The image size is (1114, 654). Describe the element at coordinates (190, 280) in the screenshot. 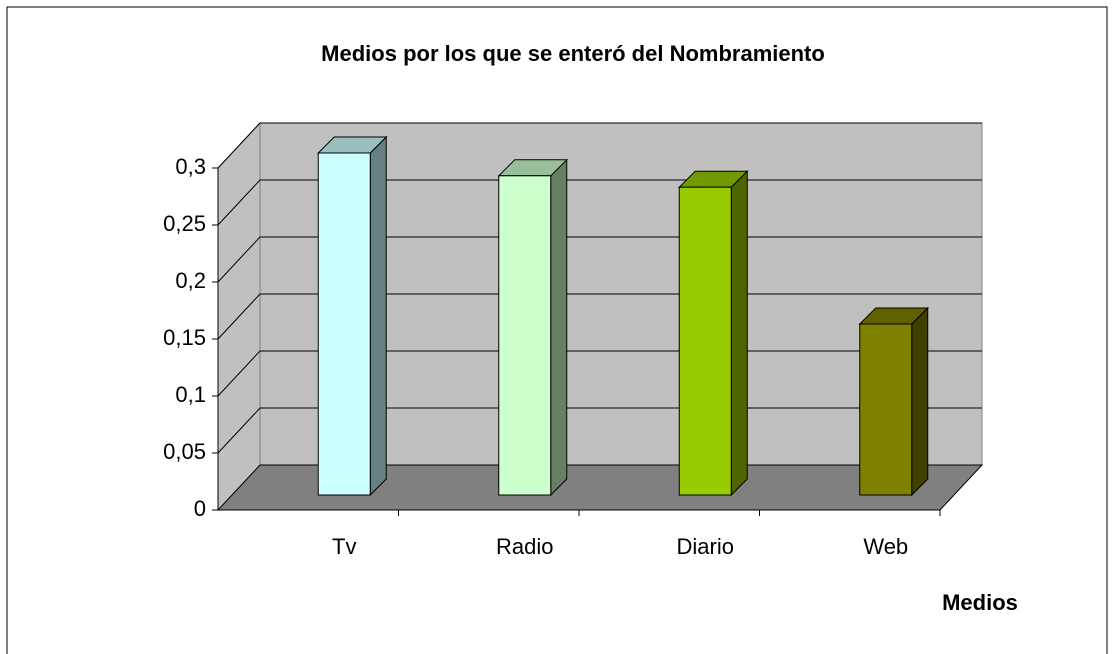

I see `y-tick-label: 0,2` at that location.